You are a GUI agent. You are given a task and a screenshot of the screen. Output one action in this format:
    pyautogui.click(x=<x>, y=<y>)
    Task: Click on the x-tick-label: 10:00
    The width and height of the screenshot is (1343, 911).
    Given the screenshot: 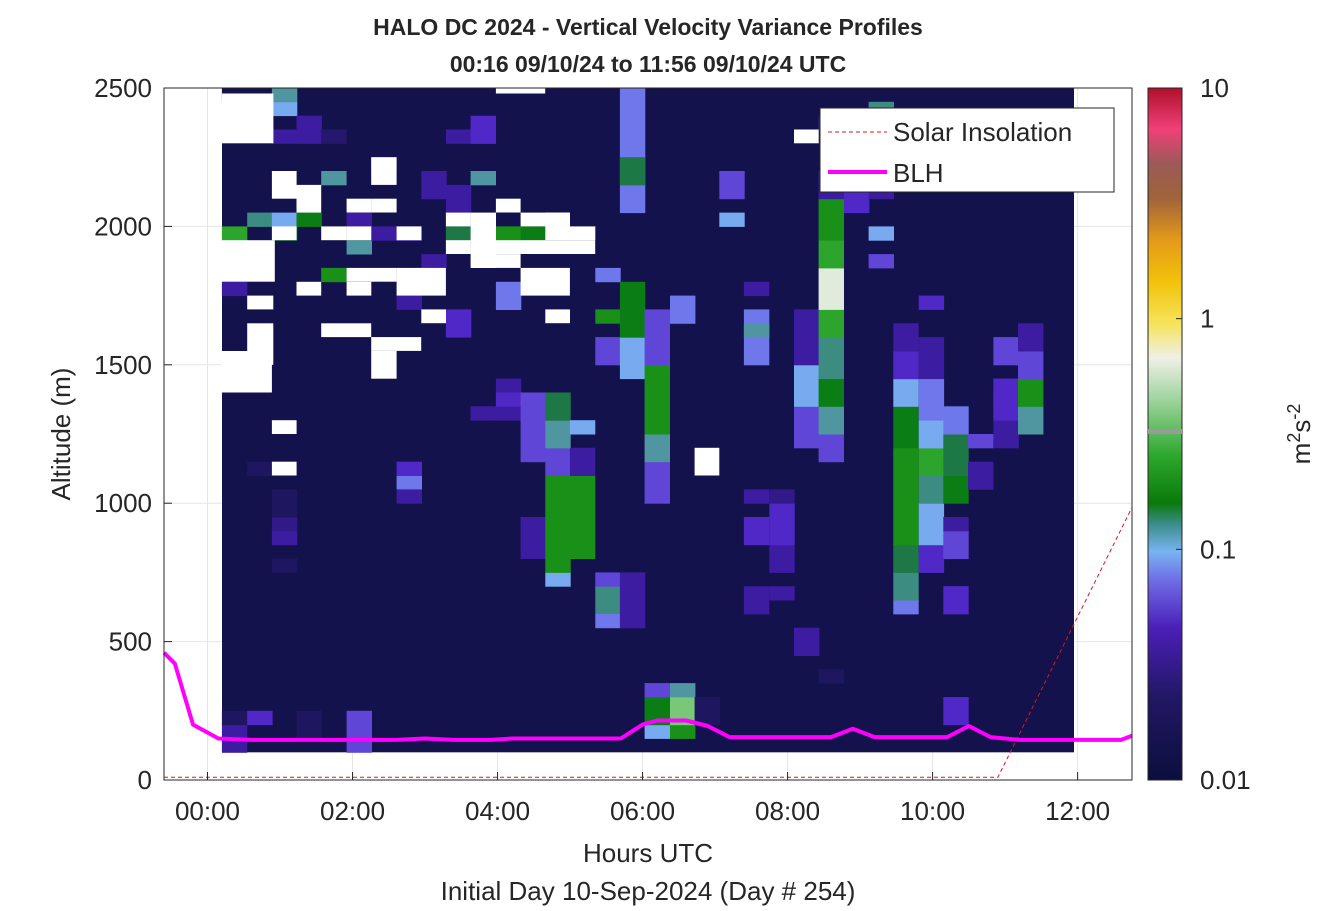 What is the action you would take?
    pyautogui.click(x=932, y=811)
    